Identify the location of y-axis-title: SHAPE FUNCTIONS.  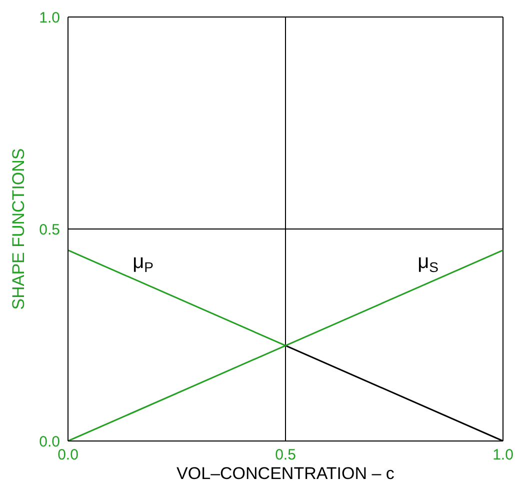
(18, 229).